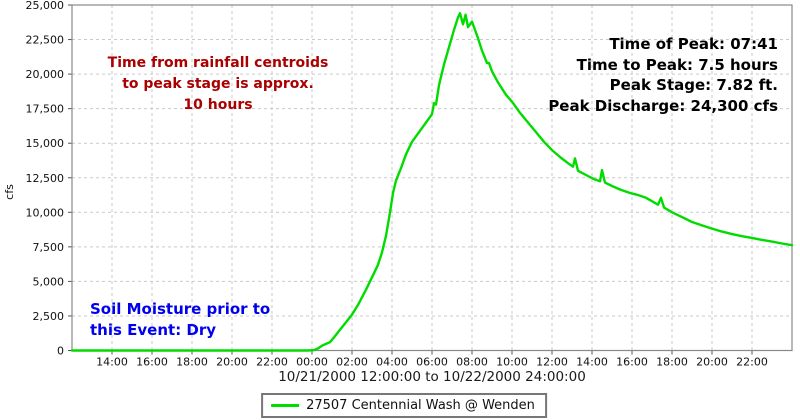  What do you see at coordinates (512, 362) in the screenshot?
I see `x-tick-label: 10:00` at bounding box center [512, 362].